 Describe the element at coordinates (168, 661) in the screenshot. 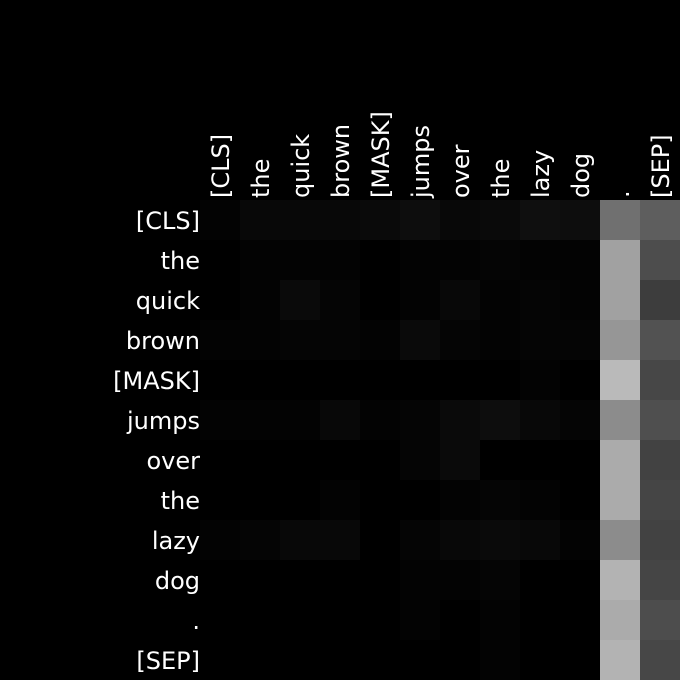

I see `y-tick-label: [SEP]` at that location.